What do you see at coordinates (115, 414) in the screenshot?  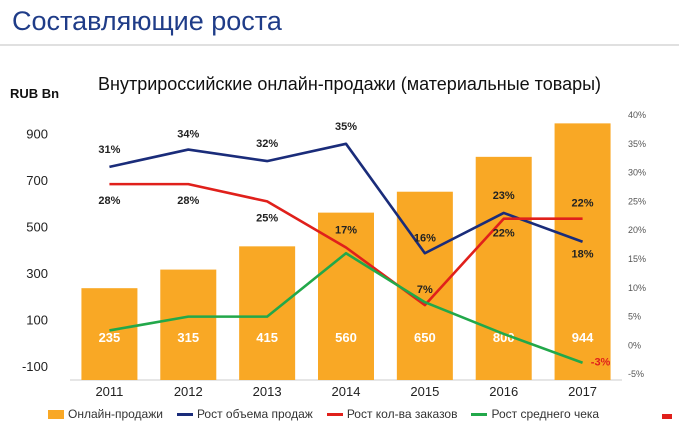 I see `legend-label-sales: Онлайн-продажи` at bounding box center [115, 414].